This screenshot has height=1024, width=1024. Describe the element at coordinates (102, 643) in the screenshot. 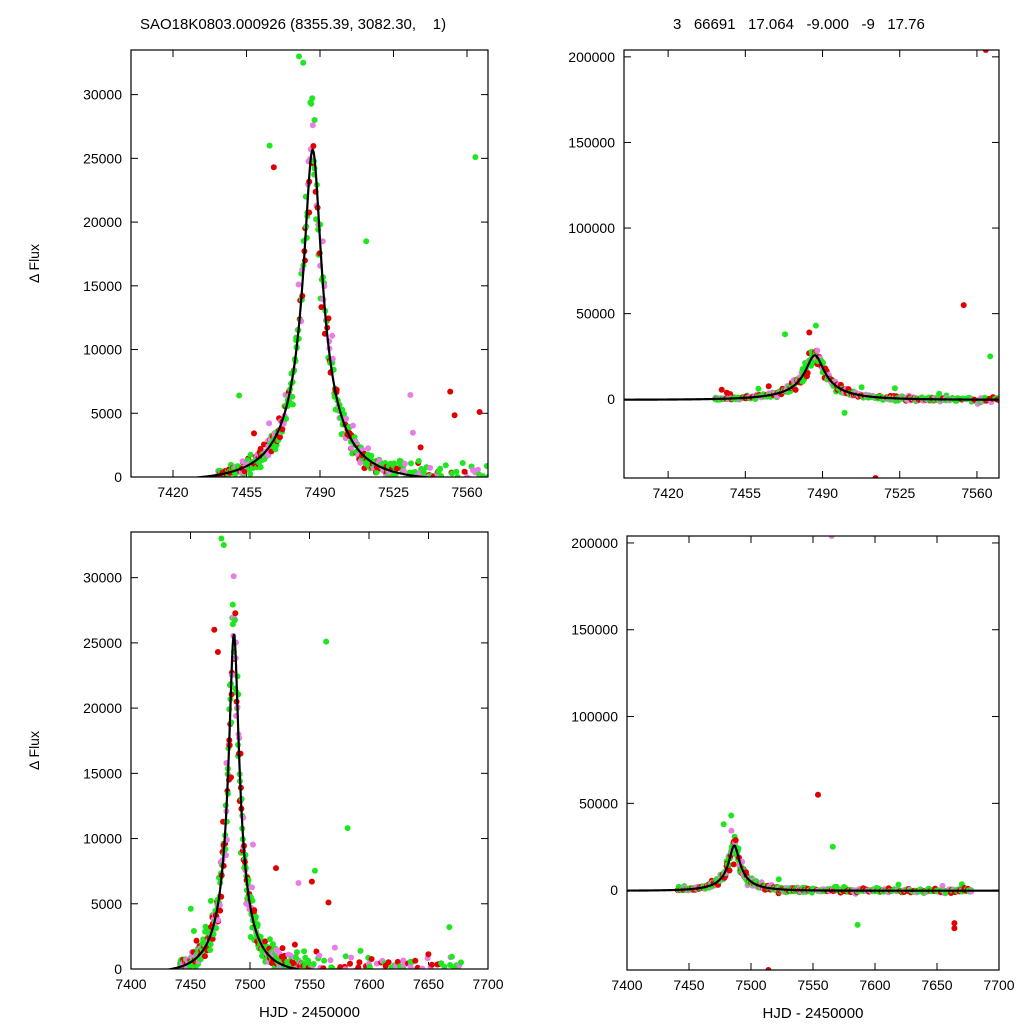

I see `y-tick-label: 25000` at that location.